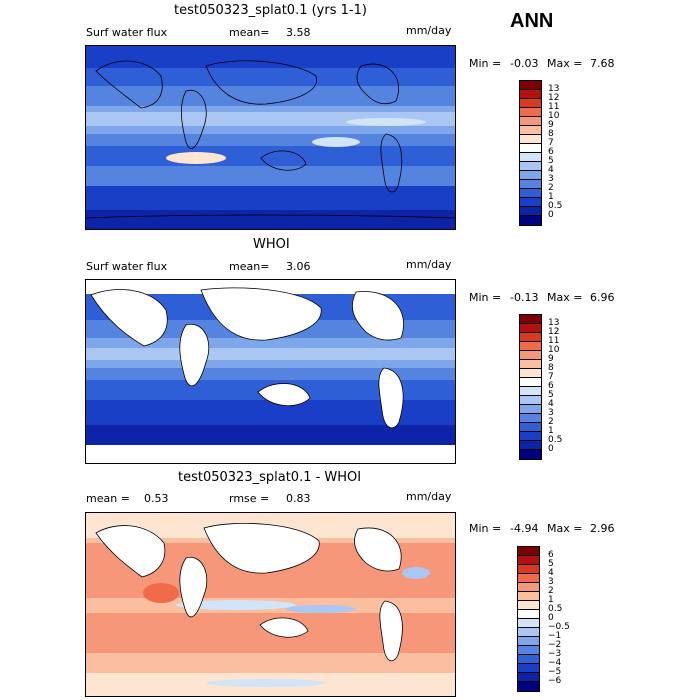  What do you see at coordinates (270, 477) in the screenshot?
I see `panel3-title: test050323_splat0.1 - WHOI` at bounding box center [270, 477].